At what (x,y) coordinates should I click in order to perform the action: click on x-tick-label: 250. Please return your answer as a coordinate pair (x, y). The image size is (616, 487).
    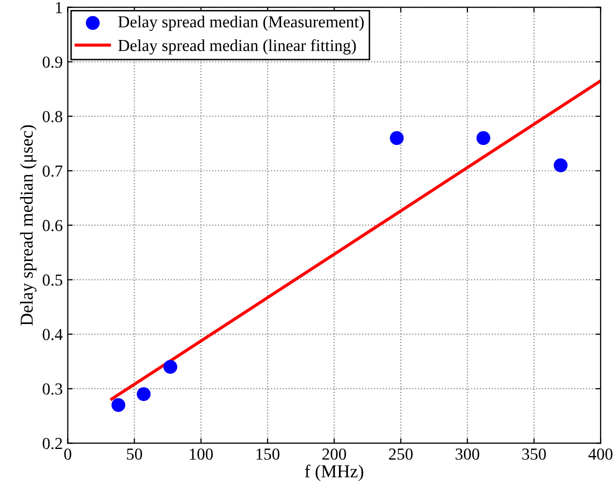
    Looking at the image, I should click on (401, 454).